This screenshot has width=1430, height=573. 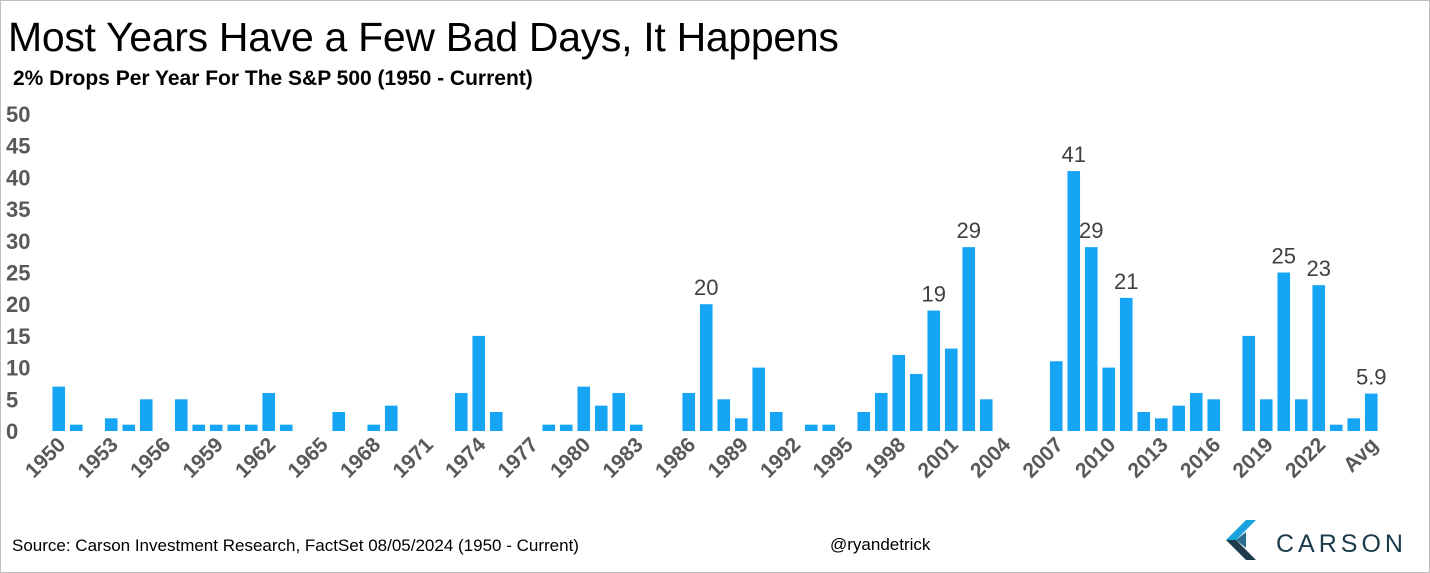 I want to click on x-tick-label: 1998, so click(x=886, y=458).